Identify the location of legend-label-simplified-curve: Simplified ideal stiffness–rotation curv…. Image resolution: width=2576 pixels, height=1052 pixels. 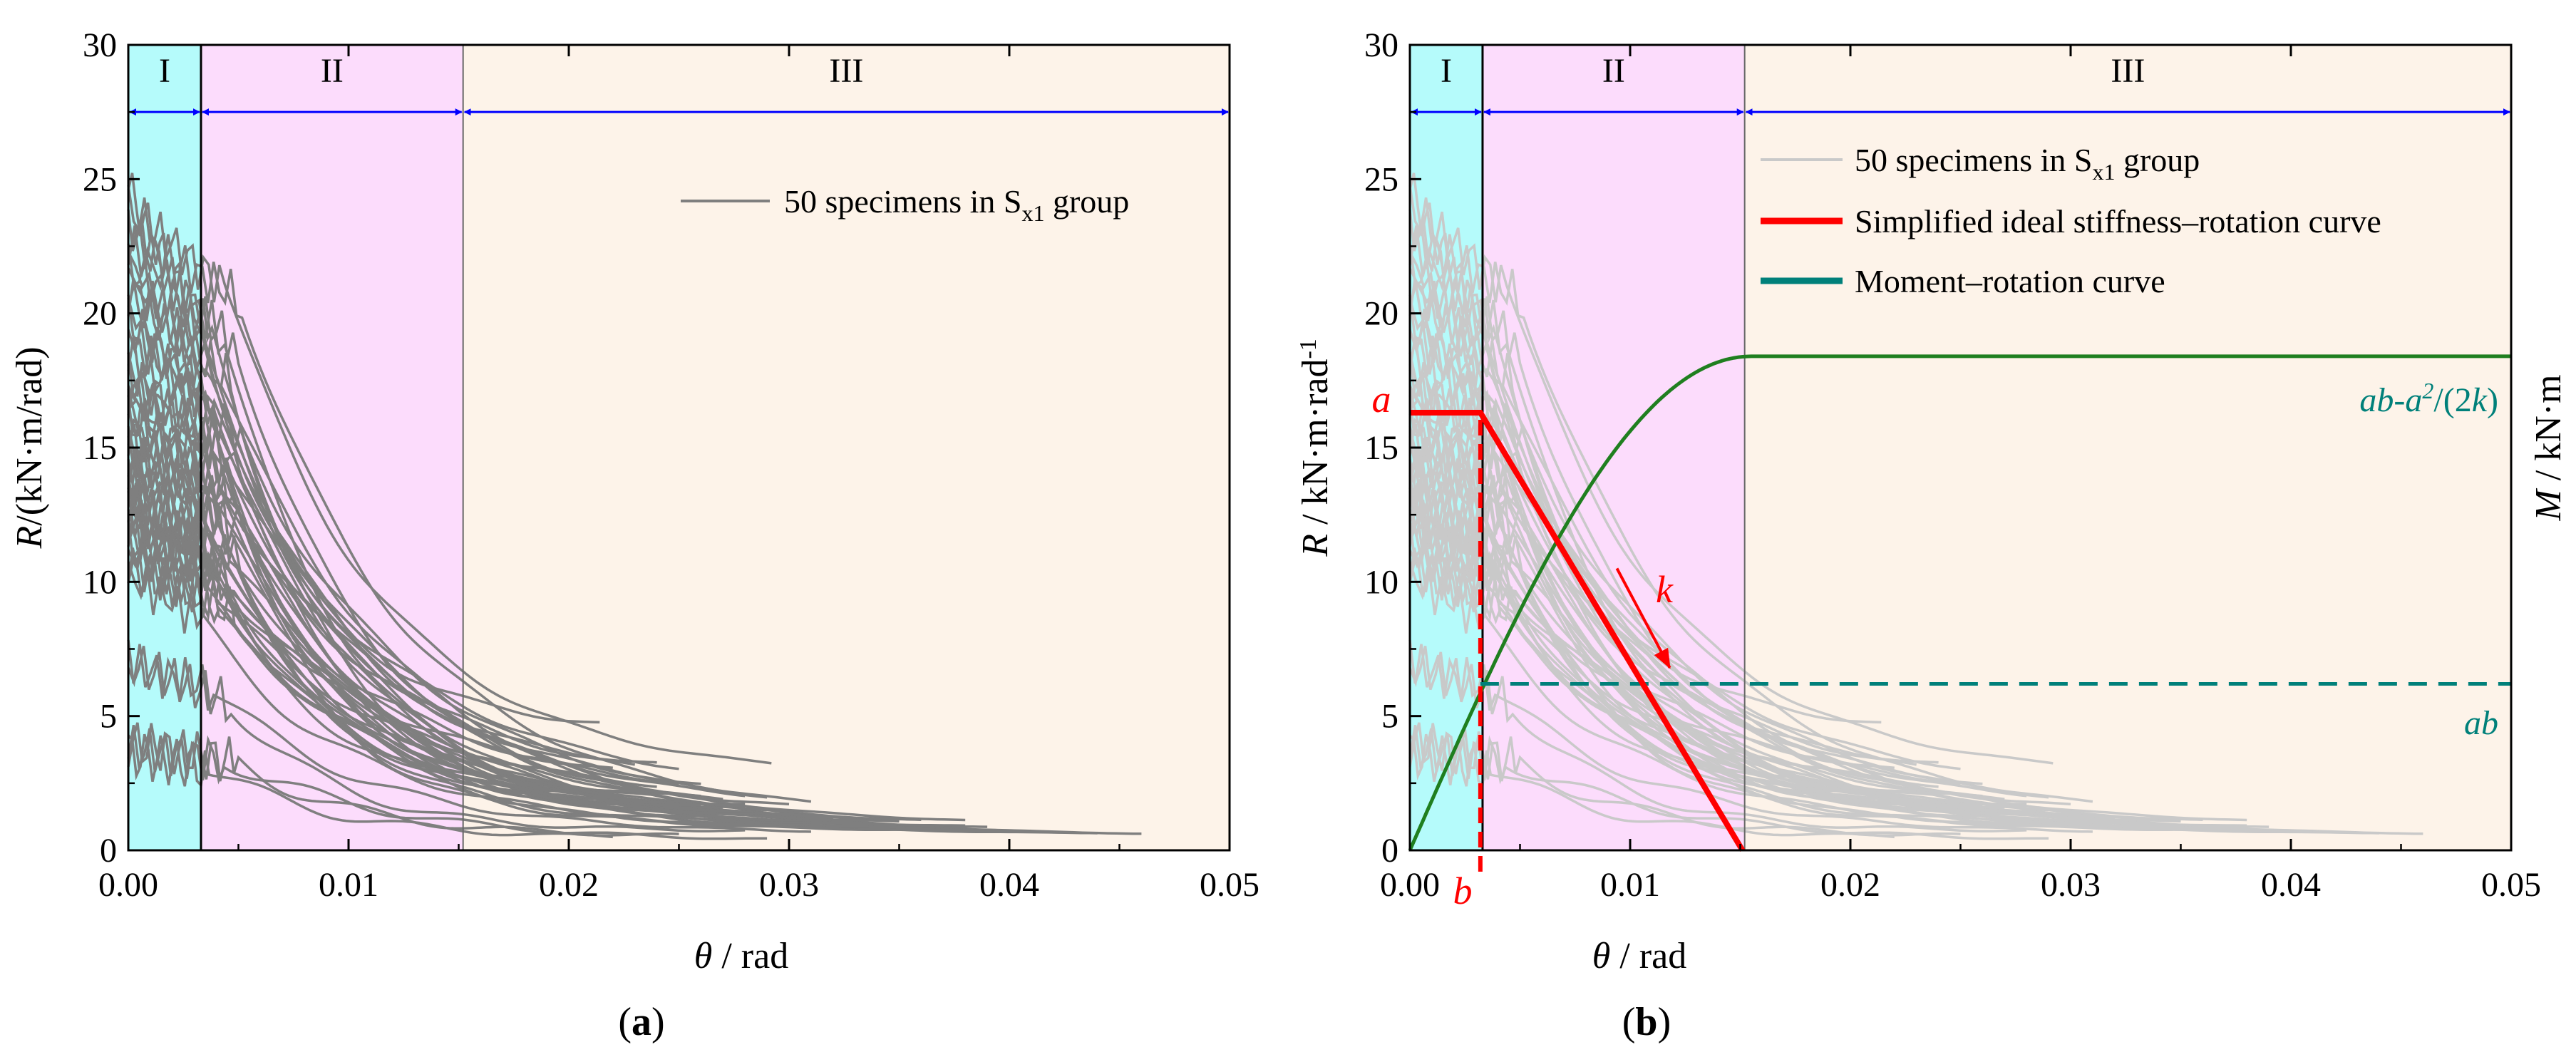
(2118, 221).